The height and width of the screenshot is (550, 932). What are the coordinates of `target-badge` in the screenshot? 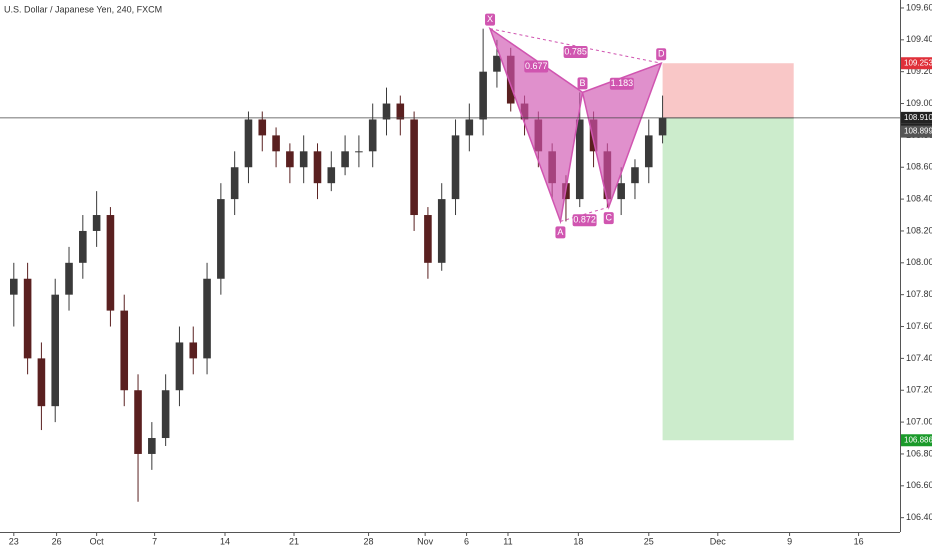 It's located at (916, 440).